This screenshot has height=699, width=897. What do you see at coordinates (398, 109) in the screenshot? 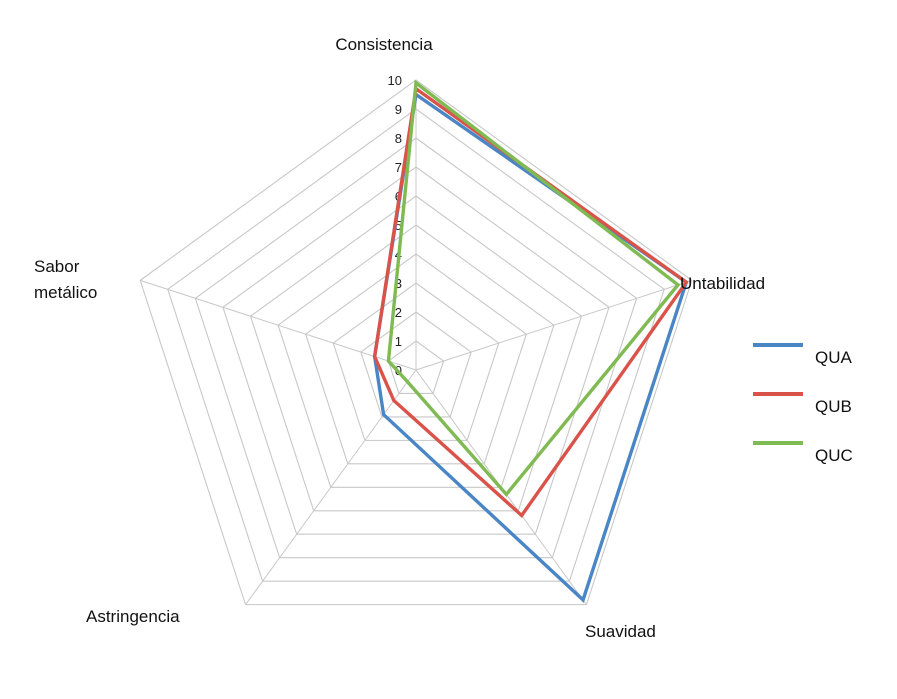
I see `tick-label: 9` at bounding box center [398, 109].